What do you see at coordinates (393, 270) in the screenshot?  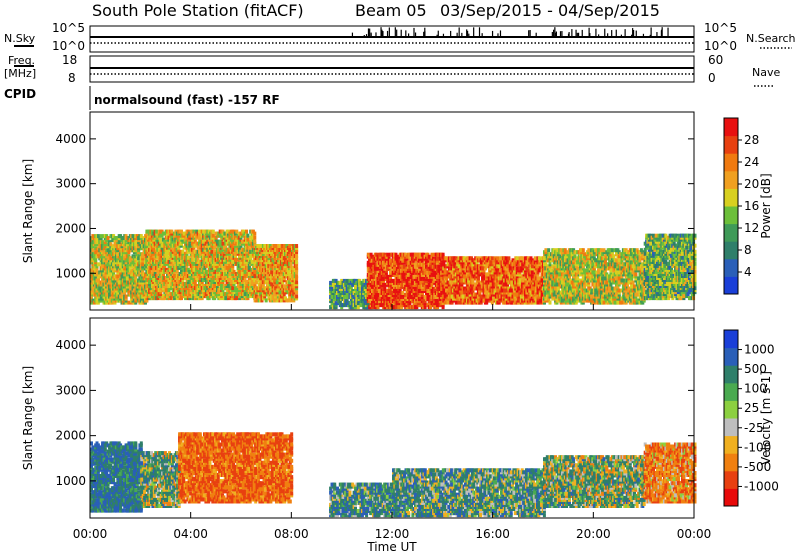 I see `power-heatmap` at bounding box center [393, 270].